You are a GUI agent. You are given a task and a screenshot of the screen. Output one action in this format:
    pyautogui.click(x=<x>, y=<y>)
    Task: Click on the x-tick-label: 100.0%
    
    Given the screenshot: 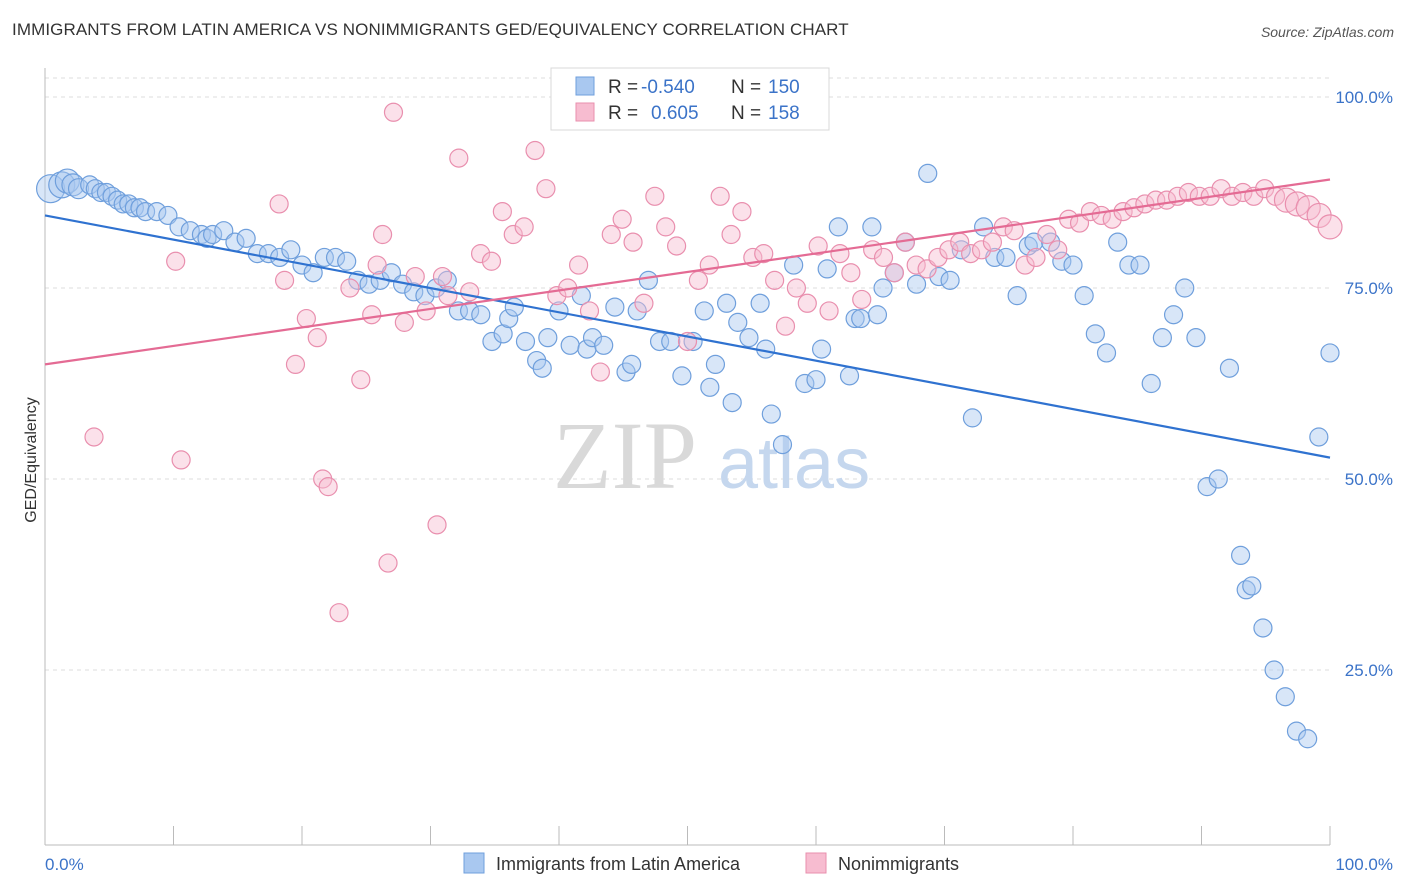 What is the action you would take?
    pyautogui.click(x=1364, y=864)
    